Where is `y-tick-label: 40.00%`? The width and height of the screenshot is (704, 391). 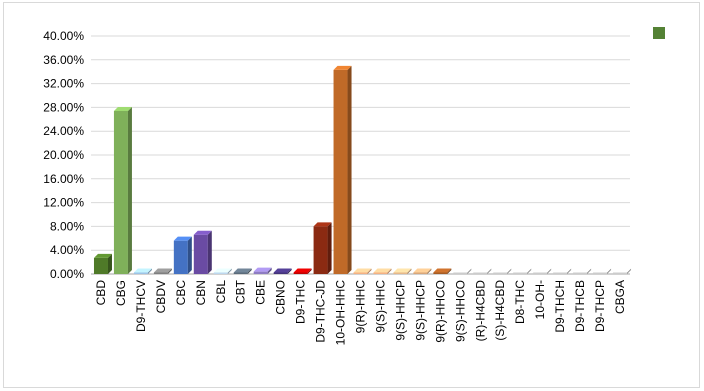
y-tick-label: 40.00% is located at coordinates (63, 36).